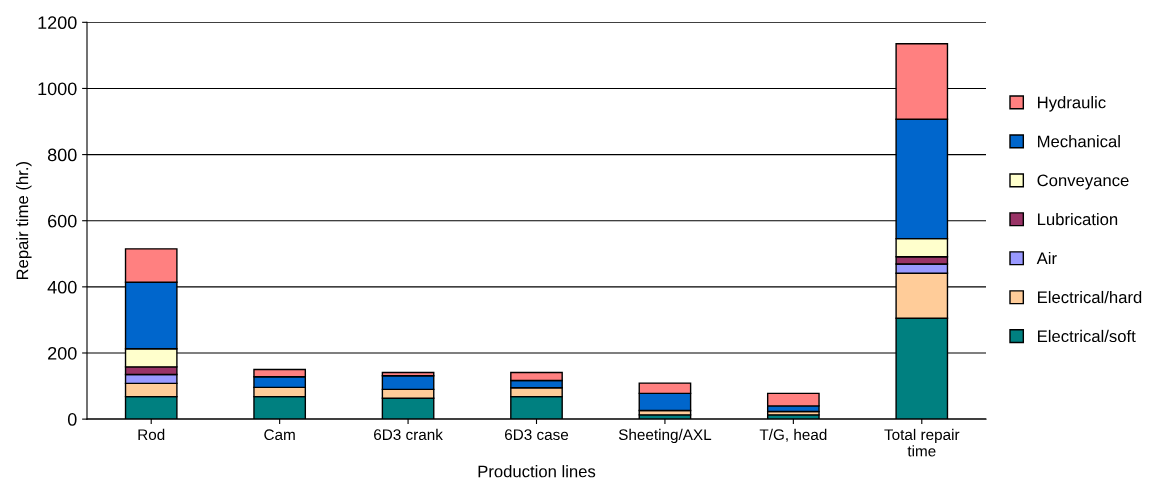 Image resolution: width=1160 pixels, height=496 pixels. What do you see at coordinates (1083, 182) in the screenshot?
I see `legend-label: Conveyance` at bounding box center [1083, 182].